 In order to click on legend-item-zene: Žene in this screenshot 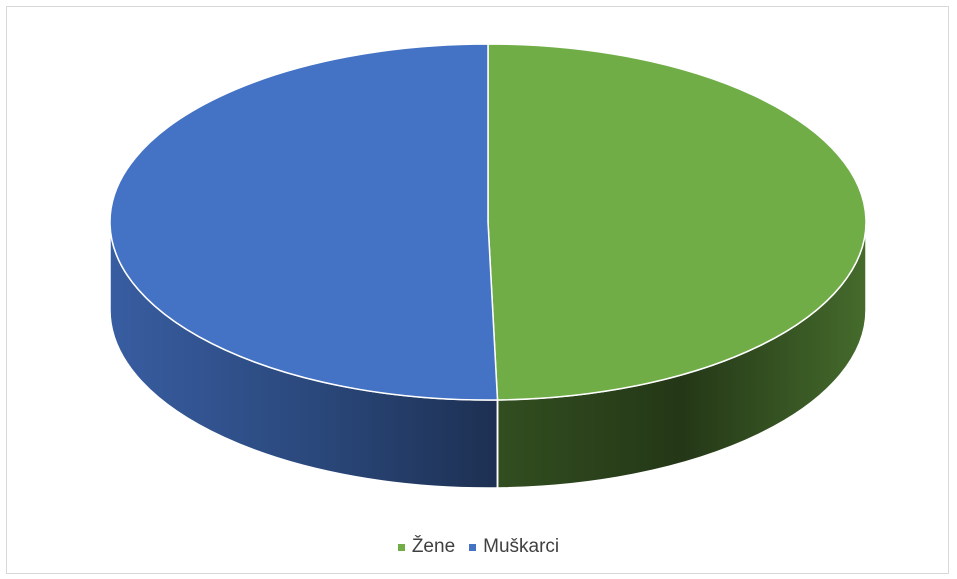, I will do `click(426, 547)`.